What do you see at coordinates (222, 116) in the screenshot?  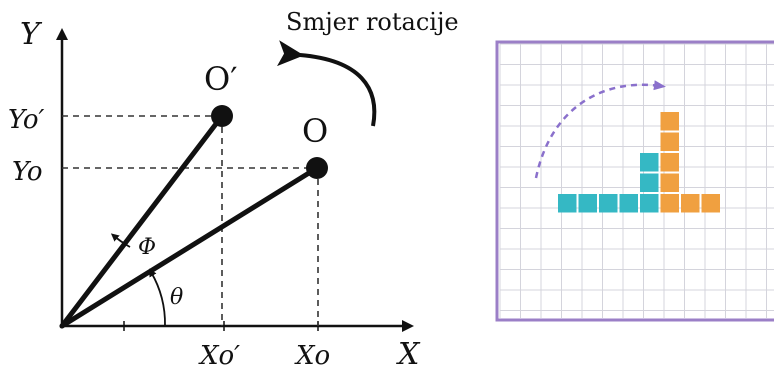 I see `point-o-prime` at bounding box center [222, 116].